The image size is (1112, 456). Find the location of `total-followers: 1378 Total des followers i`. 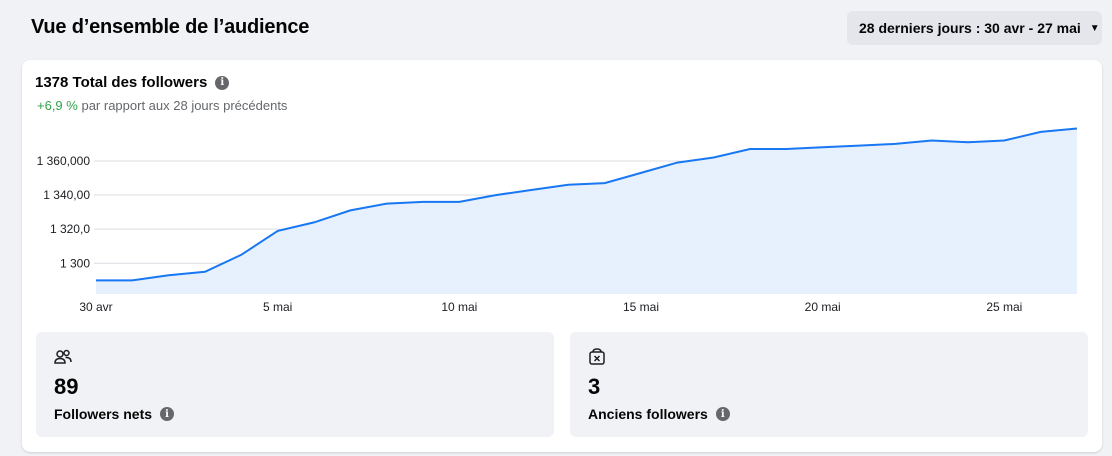

total-followers: 1378 Total des followers i is located at coordinates (132, 82).